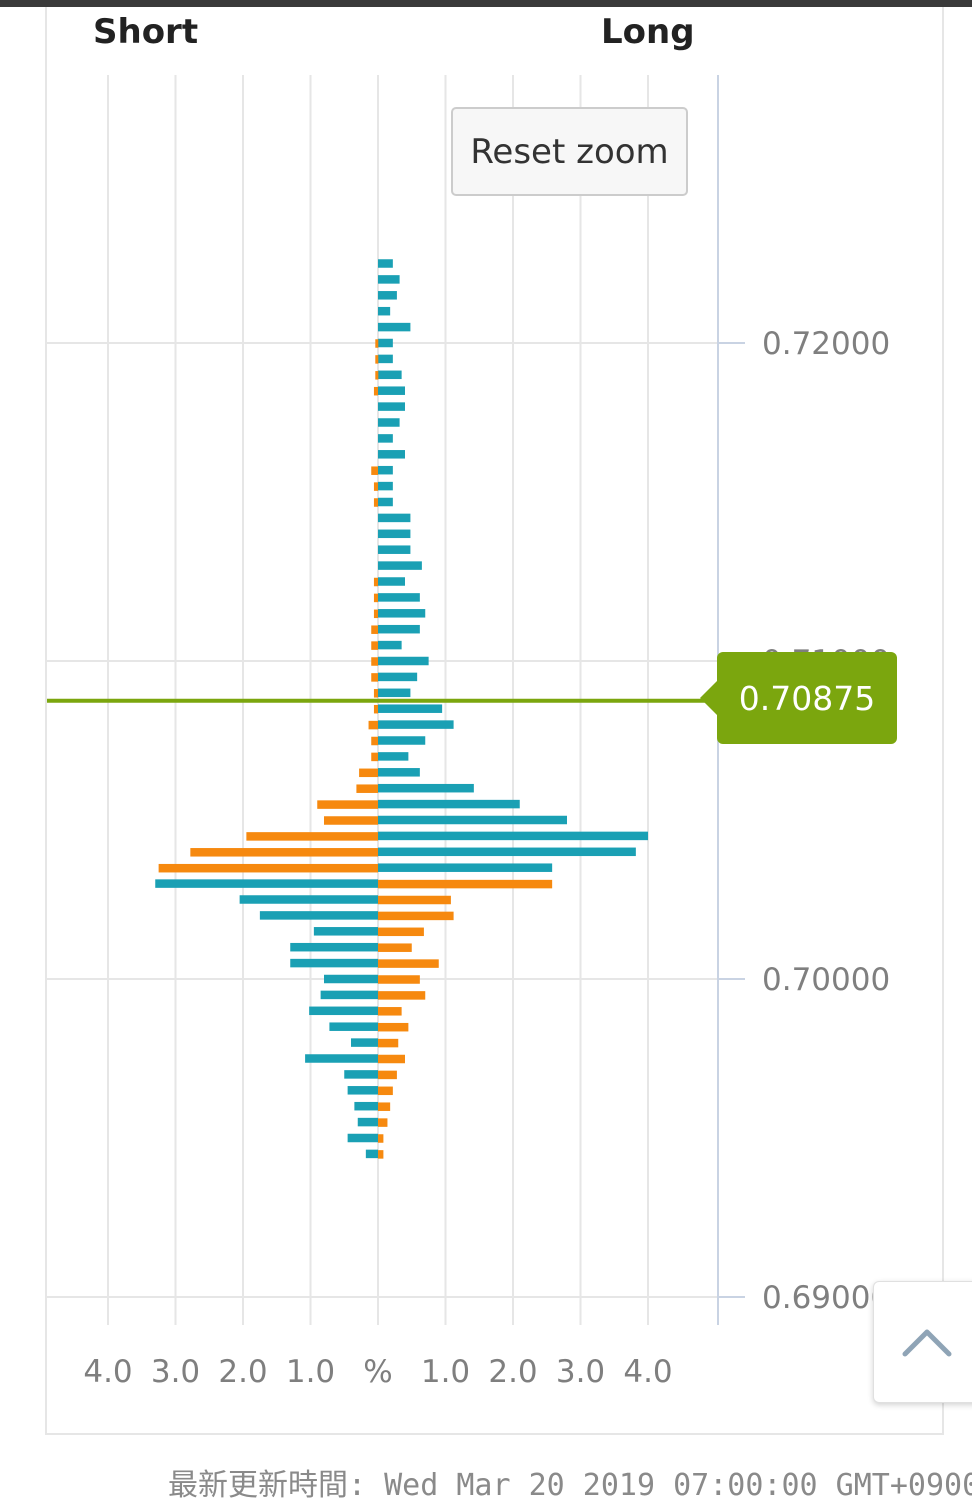 Image resolution: width=972 pixels, height=1504 pixels. Describe the element at coordinates (569, 151) in the screenshot. I see `reset-zoom-button: Reset zoom` at that location.